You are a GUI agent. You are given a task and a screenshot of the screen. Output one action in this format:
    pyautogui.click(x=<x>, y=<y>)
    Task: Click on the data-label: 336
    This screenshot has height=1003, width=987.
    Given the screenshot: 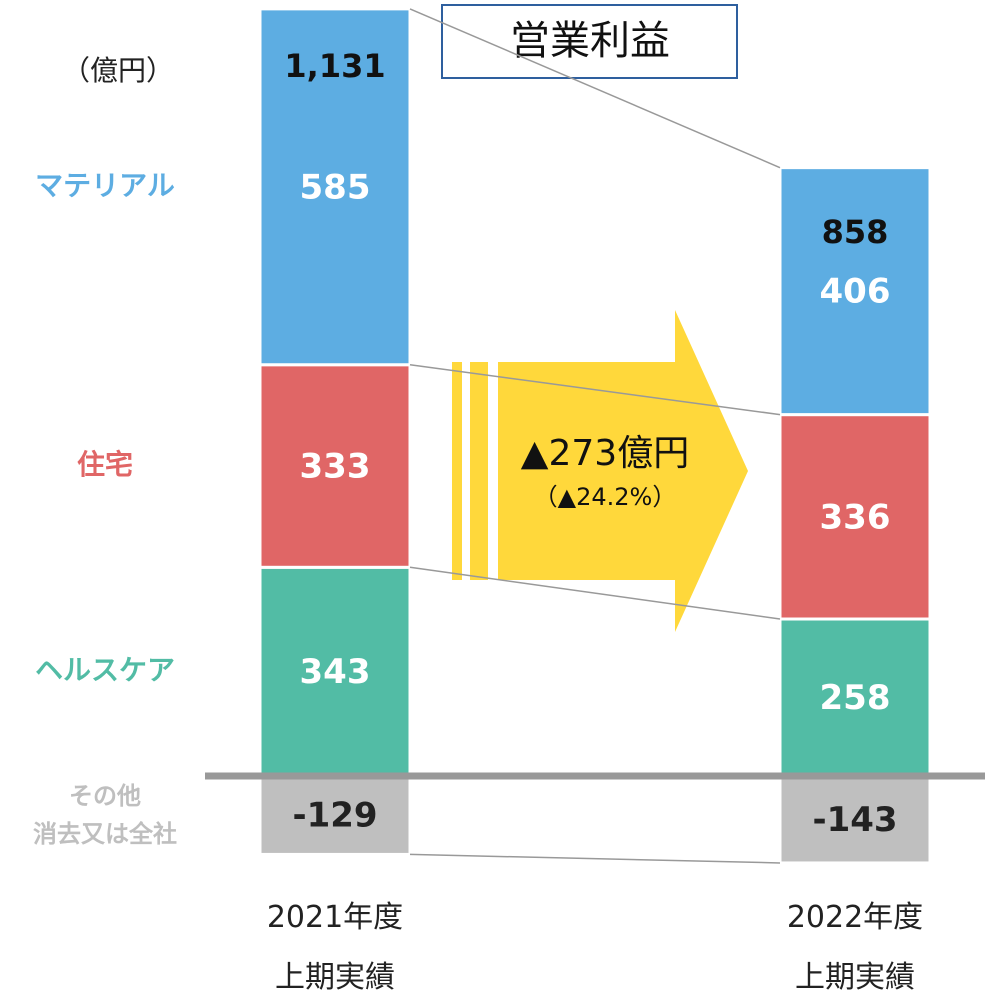 What is the action you would take?
    pyautogui.click(x=855, y=517)
    